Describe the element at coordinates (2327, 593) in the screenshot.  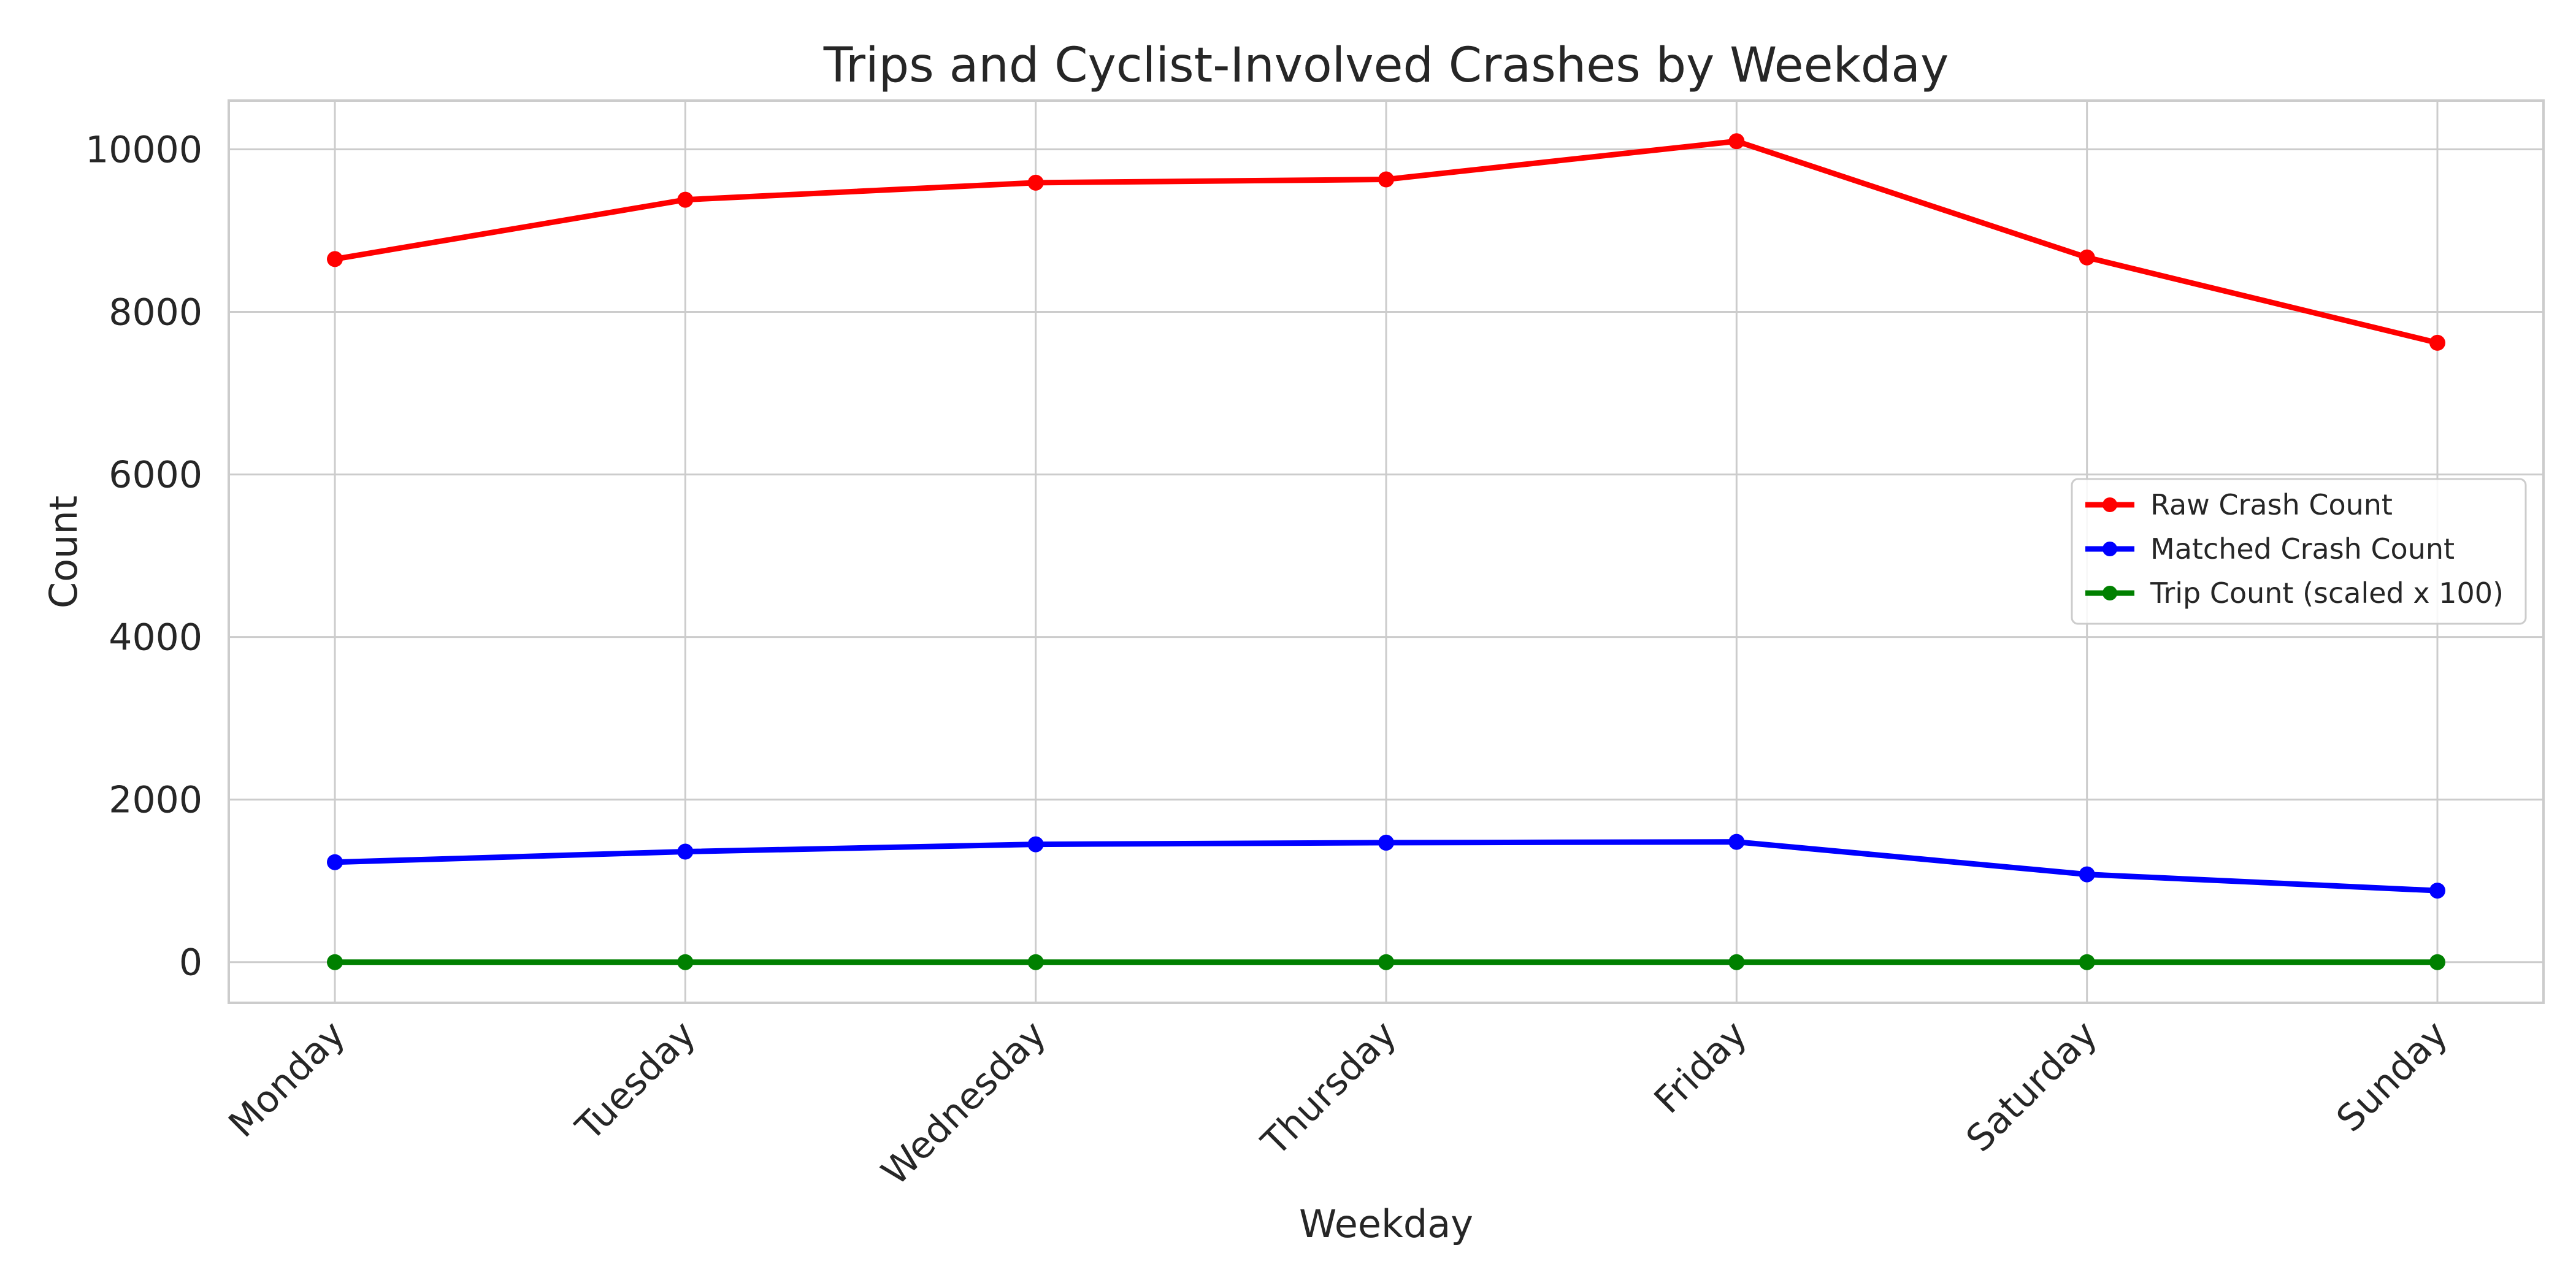
I see `legend-label: Trip Count (scaled x 100)` at that location.